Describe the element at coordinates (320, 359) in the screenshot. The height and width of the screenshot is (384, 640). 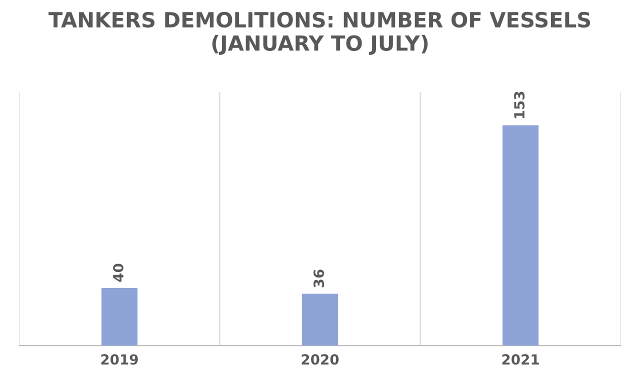
I see `x-tick-label: 2020` at that location.